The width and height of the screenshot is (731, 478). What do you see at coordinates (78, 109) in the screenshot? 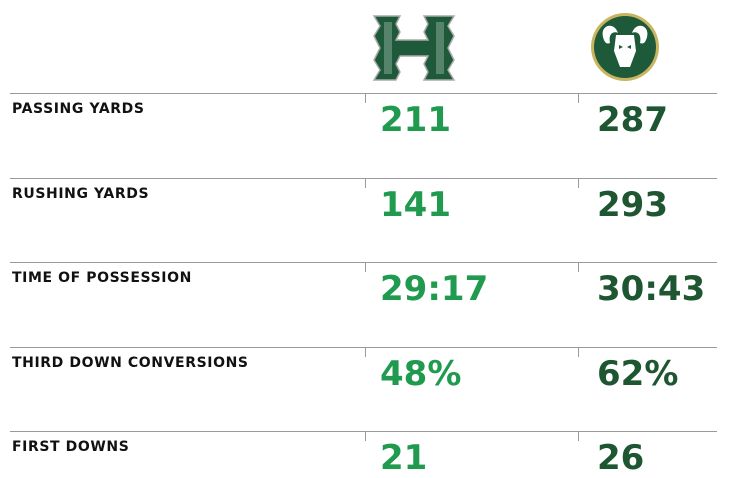
I see `stat-label: PASSING YARDS` at bounding box center [78, 109].